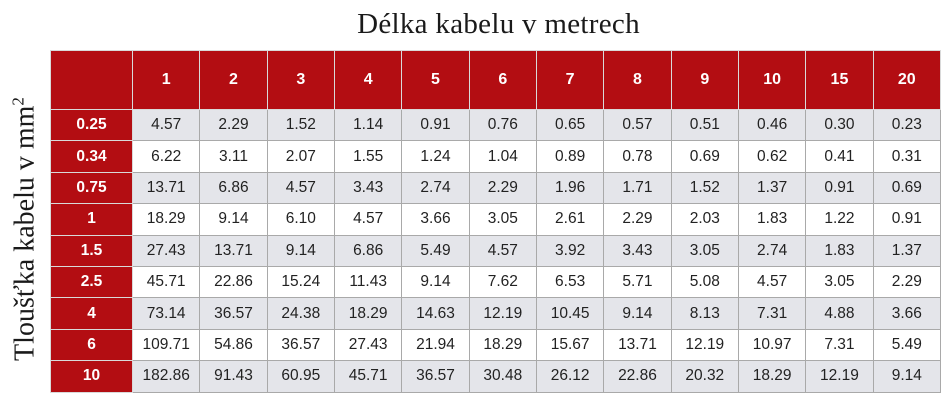 The image size is (945, 410). I want to click on y-axis-label-superscript: 2, so click(18, 101).